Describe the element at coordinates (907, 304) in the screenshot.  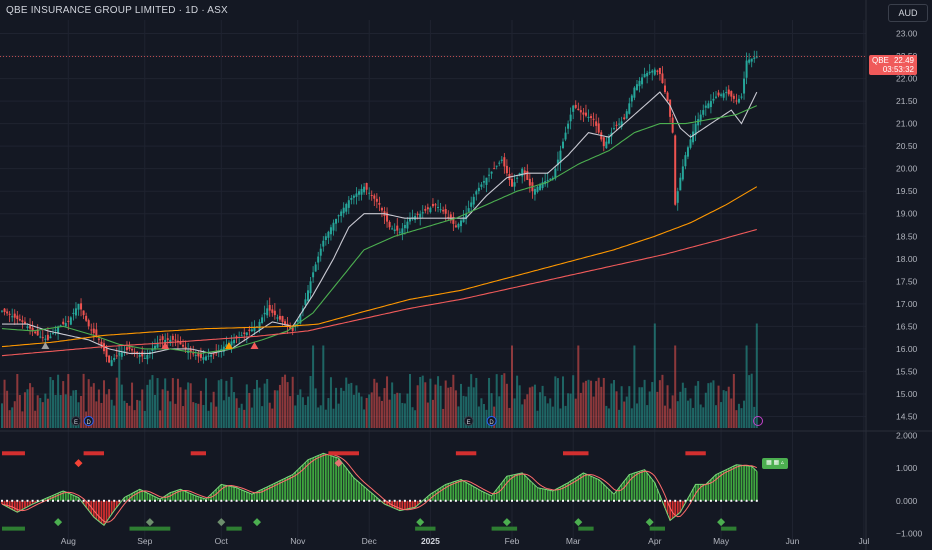
I see `y-tick-label: 17.00` at that location.